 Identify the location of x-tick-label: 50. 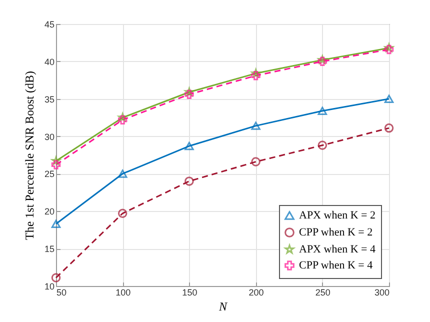
(61, 293).